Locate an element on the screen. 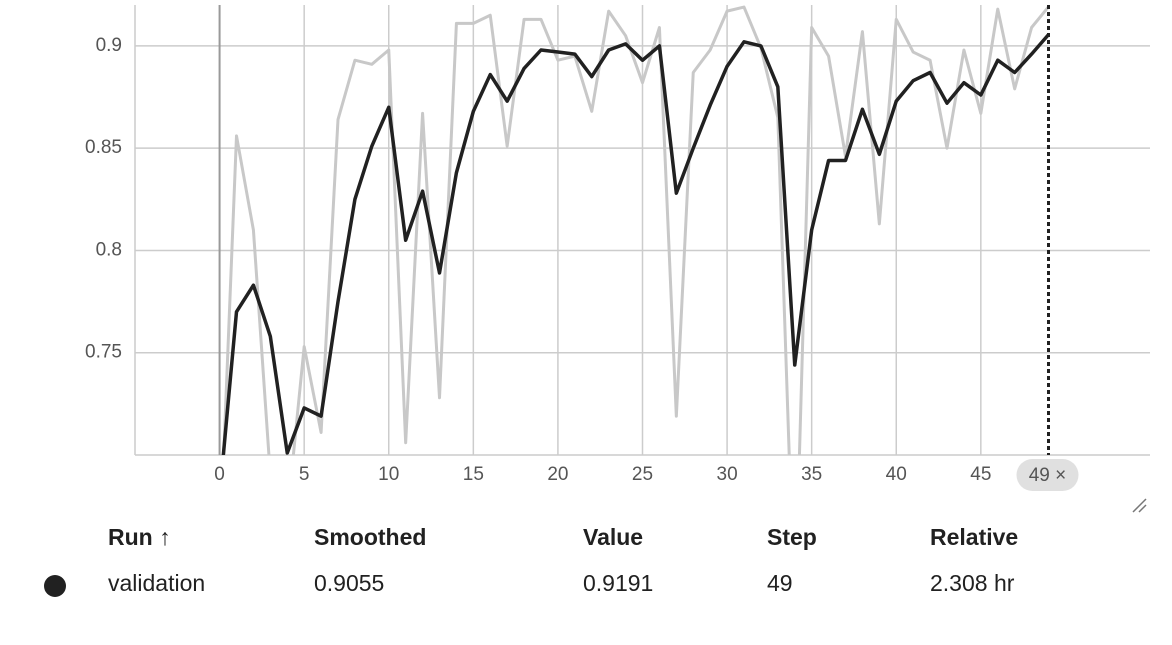  table-cell: 0.9191 is located at coordinates (618, 583).